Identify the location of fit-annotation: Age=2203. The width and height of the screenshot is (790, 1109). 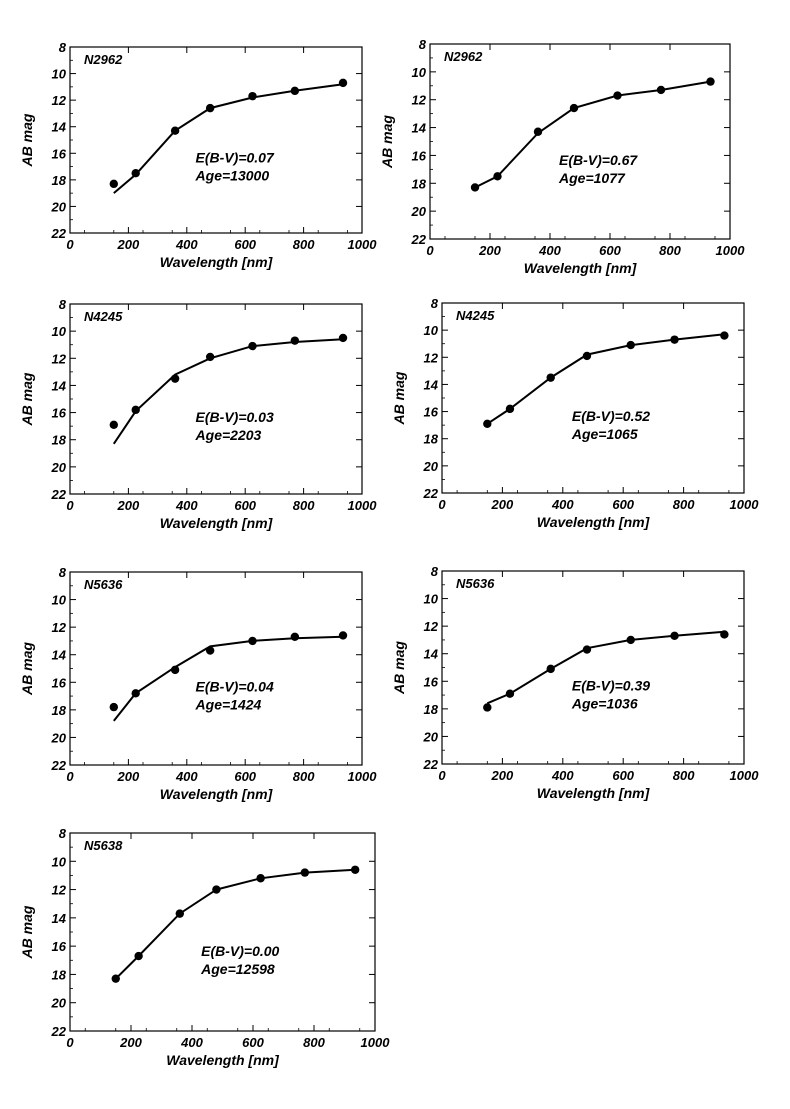
(228, 435).